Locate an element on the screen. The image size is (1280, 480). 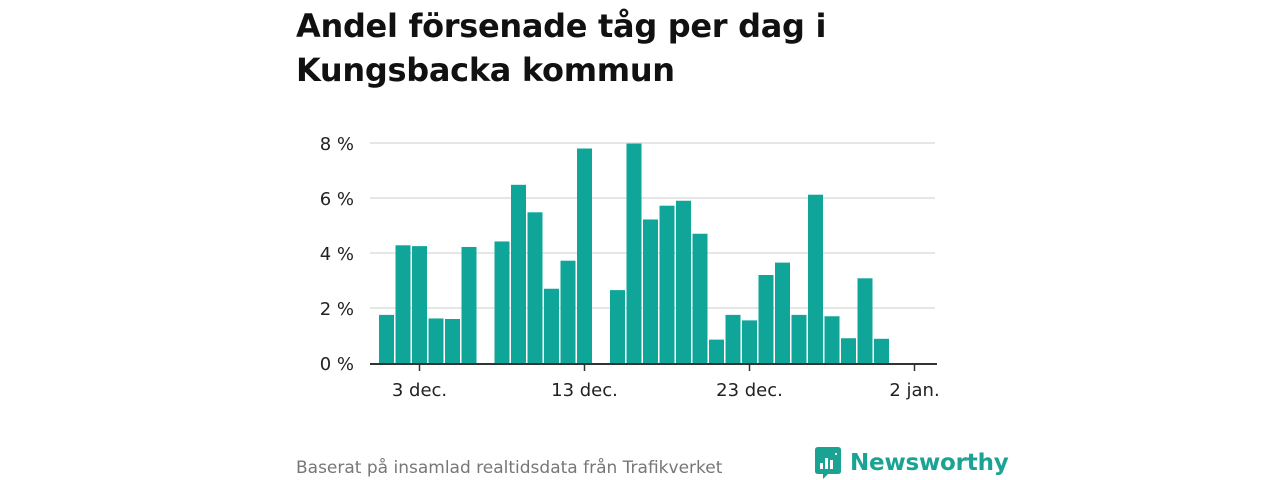
x-tick-label: 2 jan. is located at coordinates (914, 390).